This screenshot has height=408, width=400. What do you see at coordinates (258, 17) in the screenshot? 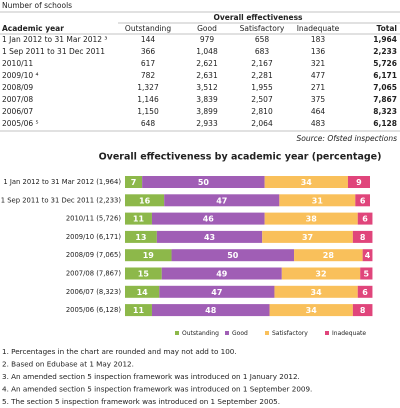
I see `group-header: Overall effectiveness` at bounding box center [258, 17].